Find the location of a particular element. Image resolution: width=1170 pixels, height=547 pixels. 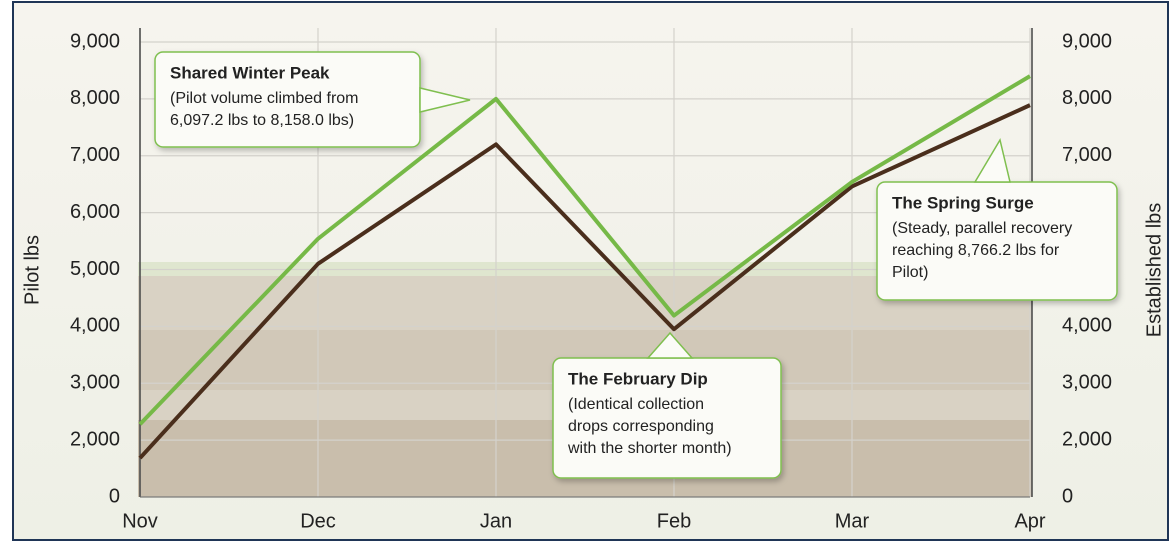

y-tick-label: 3,000 is located at coordinates (95, 383).